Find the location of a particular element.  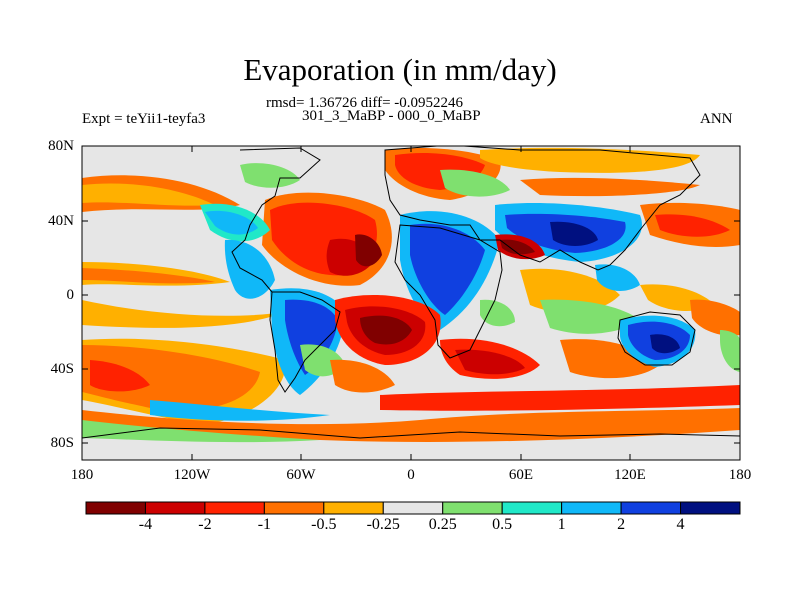

lon-tick-label: 120W is located at coordinates (192, 475).